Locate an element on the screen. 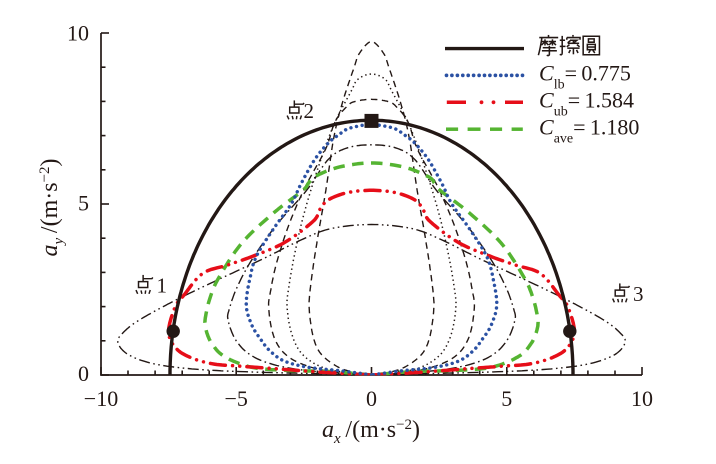 Image resolution: width=716 pixels, height=464 pixels. svg-text: Cave= 1.180 is located at coordinates (589, 130).